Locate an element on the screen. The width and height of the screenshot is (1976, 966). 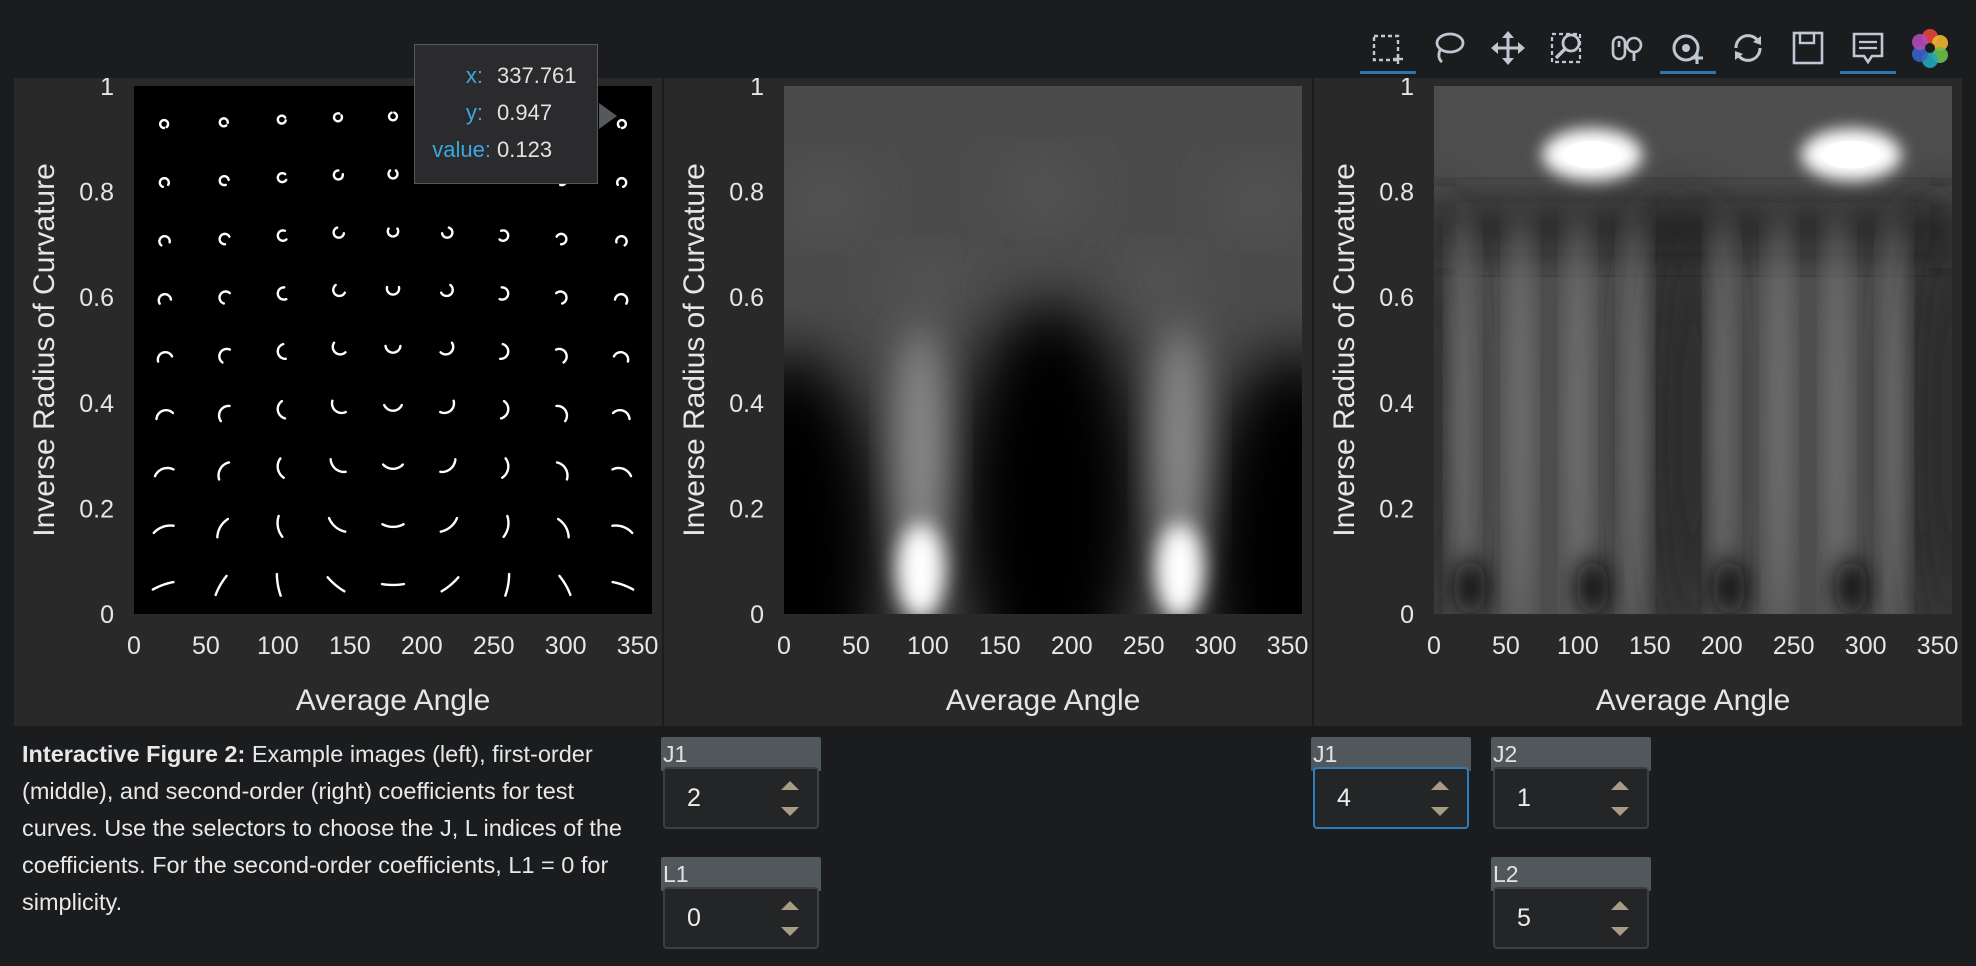
caption-title: Interactive Figure 2: is located at coordinates (134, 754).